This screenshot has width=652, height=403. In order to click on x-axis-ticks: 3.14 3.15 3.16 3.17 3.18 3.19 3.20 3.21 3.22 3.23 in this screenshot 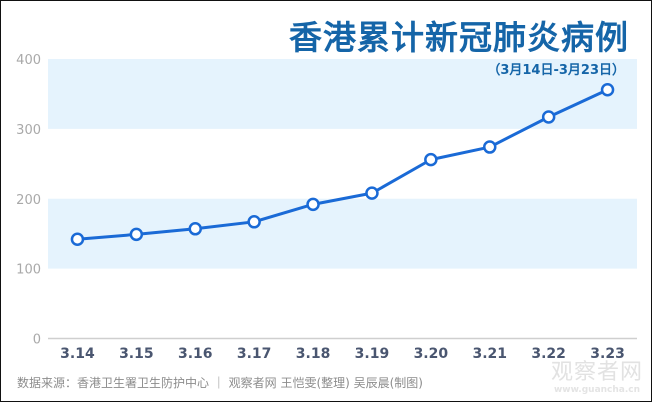, I will do `click(342, 354)`.